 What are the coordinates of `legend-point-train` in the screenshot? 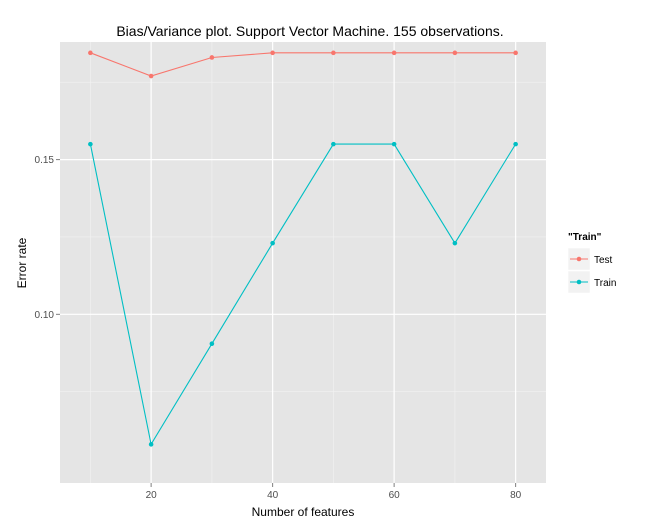 It's located at (579, 282).